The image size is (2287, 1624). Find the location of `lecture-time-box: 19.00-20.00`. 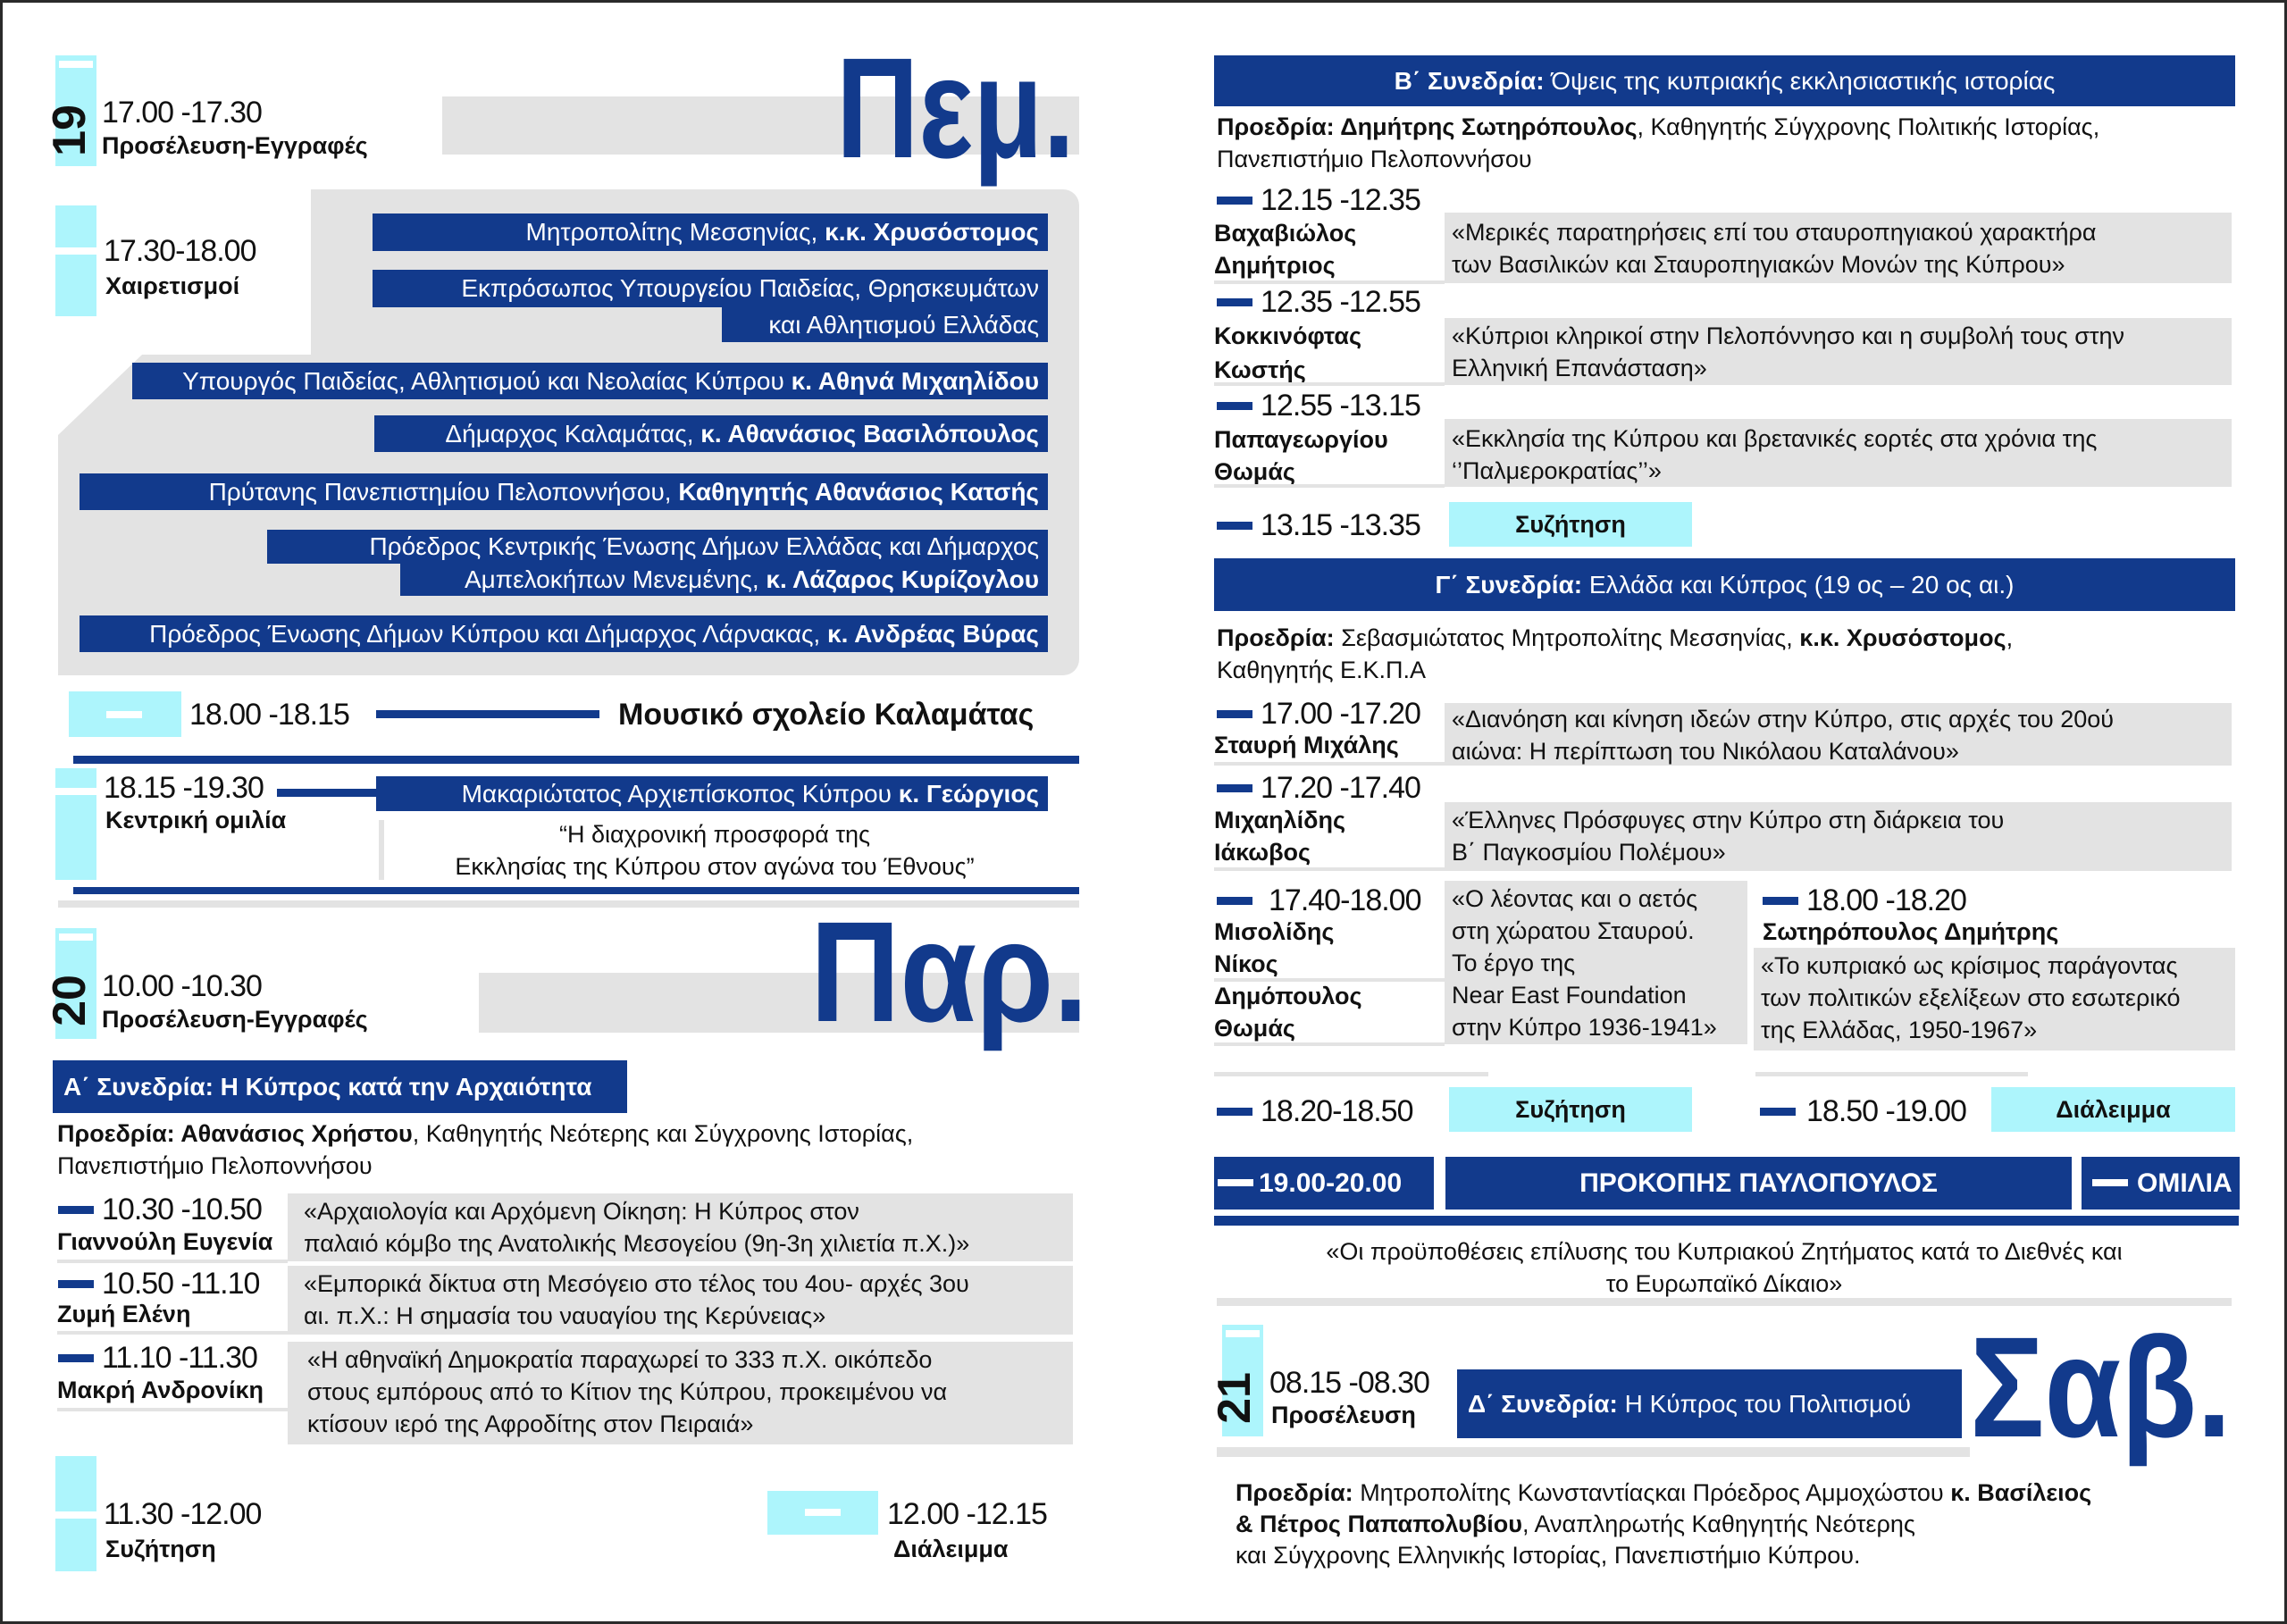

lecture-time-box: 19.00-20.00 is located at coordinates (1324, 1184).